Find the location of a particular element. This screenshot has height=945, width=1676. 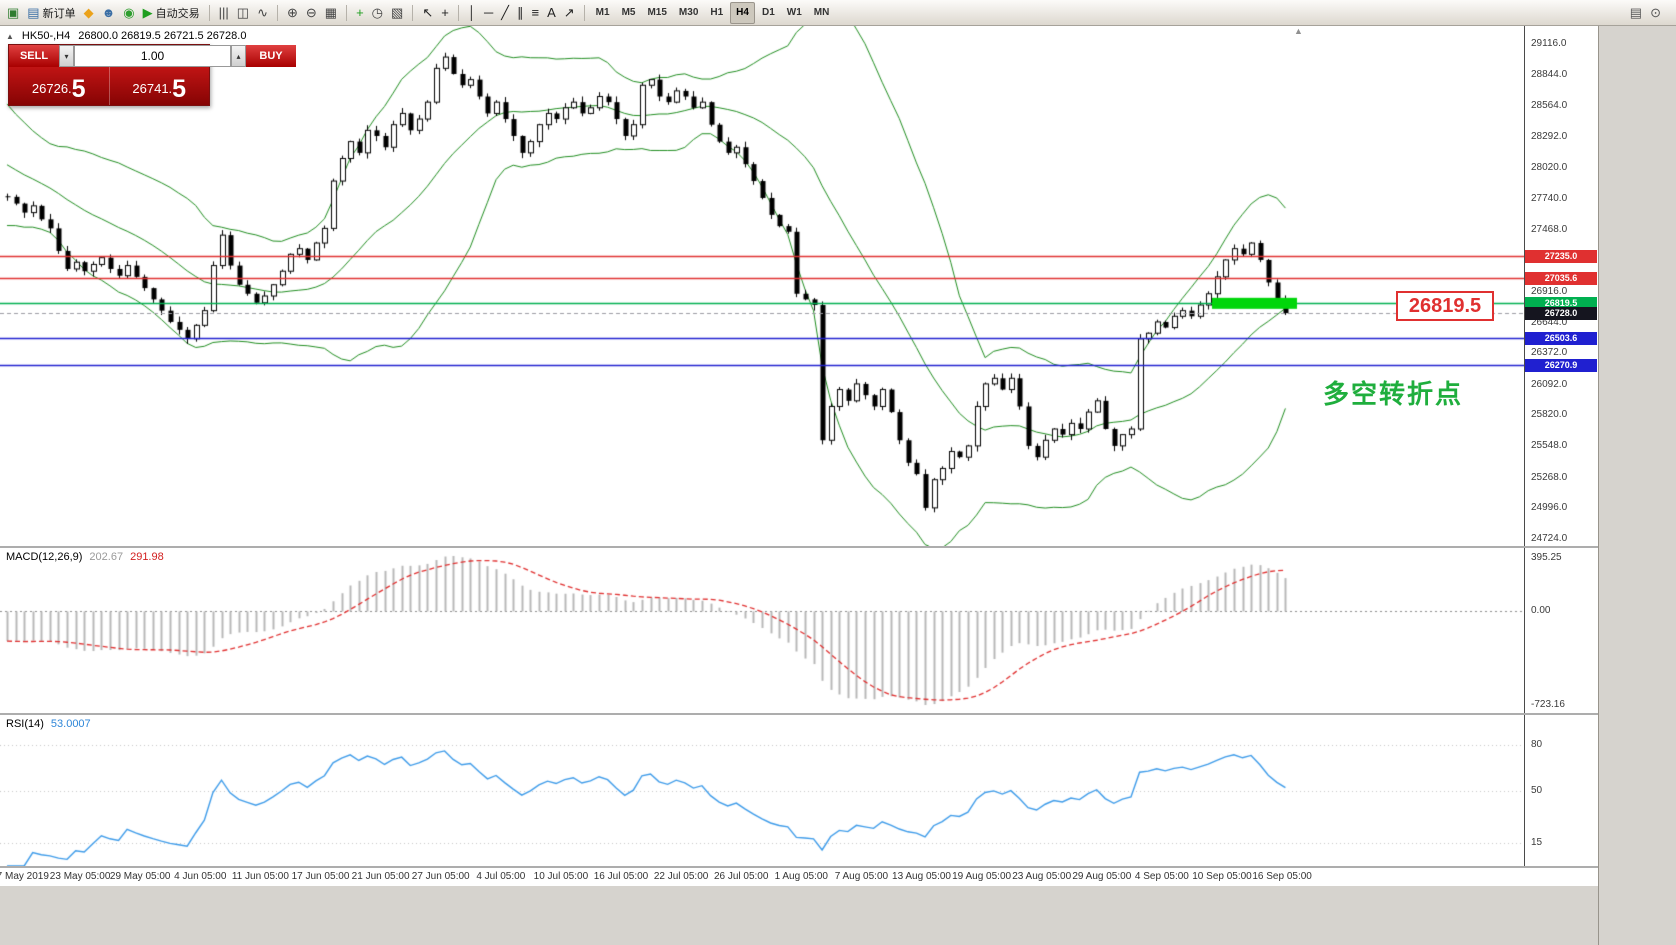

price-line-tag: 26819.5 is located at coordinates (1561, 303).